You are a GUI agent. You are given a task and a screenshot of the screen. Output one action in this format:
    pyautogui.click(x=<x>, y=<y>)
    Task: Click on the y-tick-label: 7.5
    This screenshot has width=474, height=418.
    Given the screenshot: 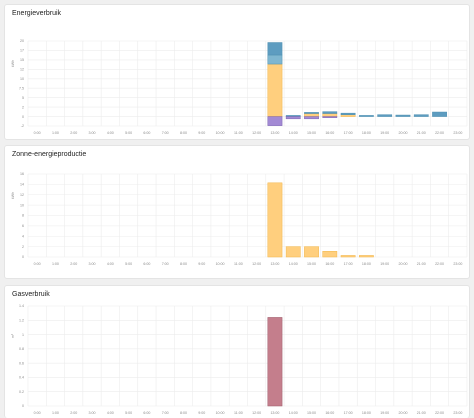 What is the action you would take?
    pyautogui.click(x=21, y=88)
    